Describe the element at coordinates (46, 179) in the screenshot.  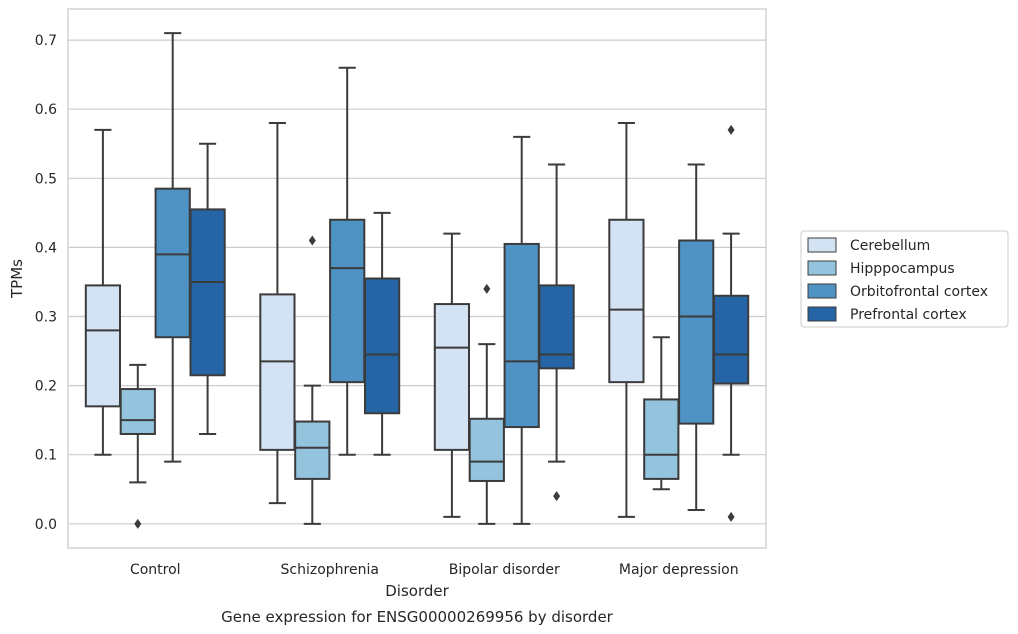
I see `y-tick-label: 0.5` at that location.